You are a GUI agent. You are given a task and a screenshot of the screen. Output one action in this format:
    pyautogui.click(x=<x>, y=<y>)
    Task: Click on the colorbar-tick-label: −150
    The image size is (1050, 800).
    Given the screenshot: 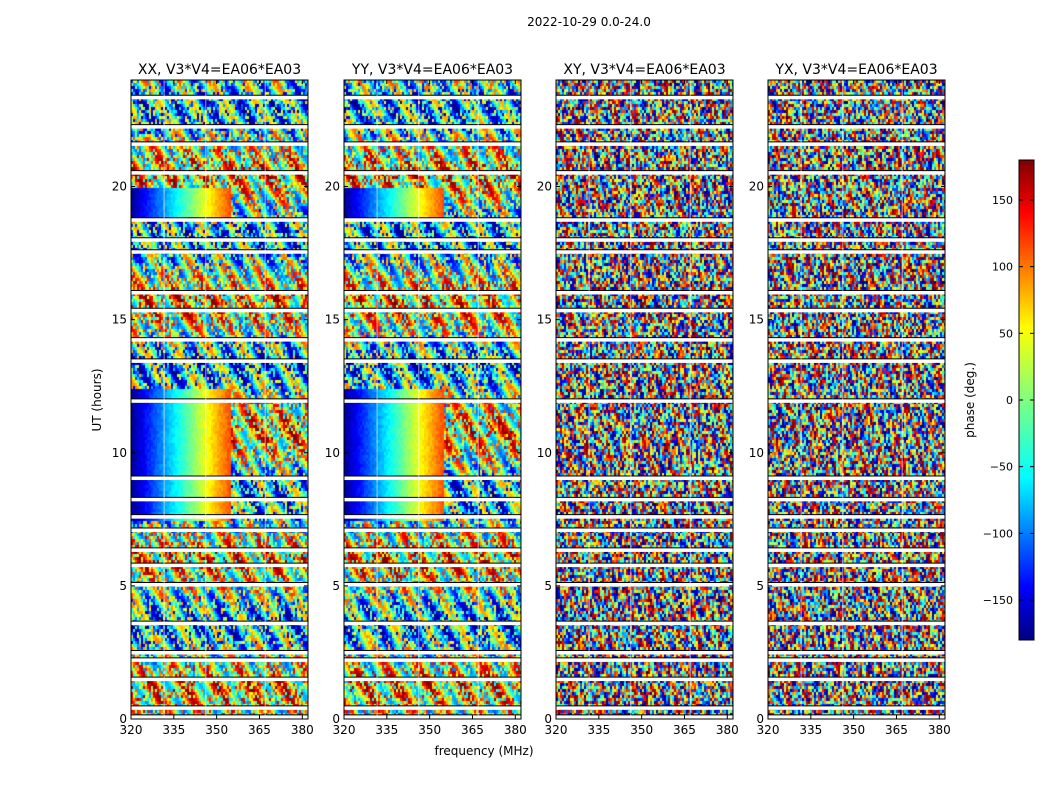 What is the action you would take?
    pyautogui.click(x=998, y=600)
    